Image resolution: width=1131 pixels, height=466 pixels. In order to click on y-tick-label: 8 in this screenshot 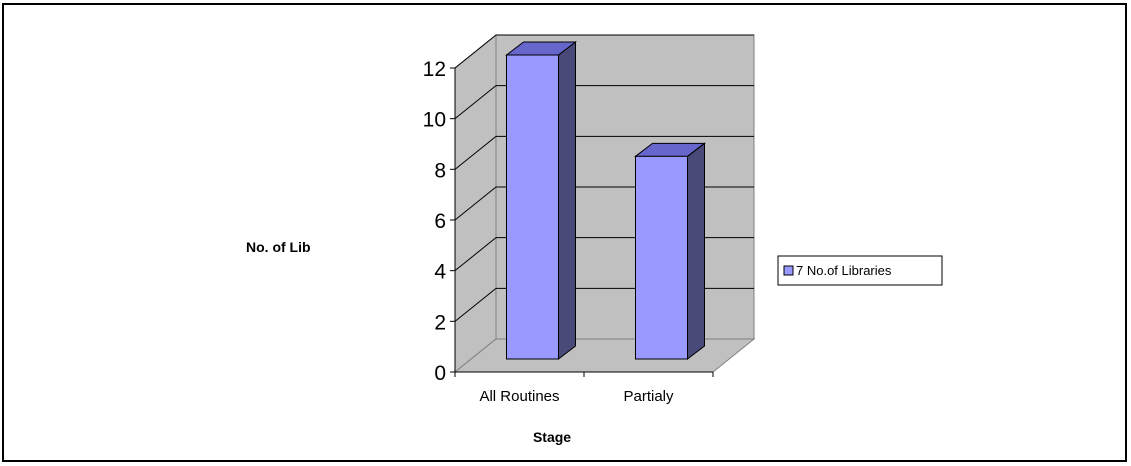, I will do `click(440, 170)`.